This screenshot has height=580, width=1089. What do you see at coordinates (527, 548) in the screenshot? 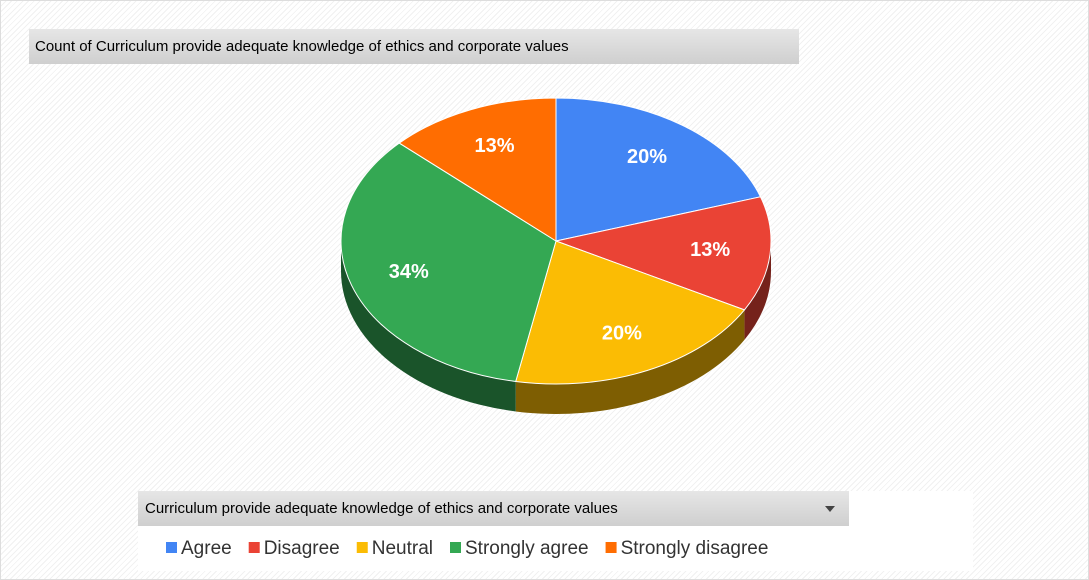
I see `legend-label: Strongly agree` at bounding box center [527, 548].